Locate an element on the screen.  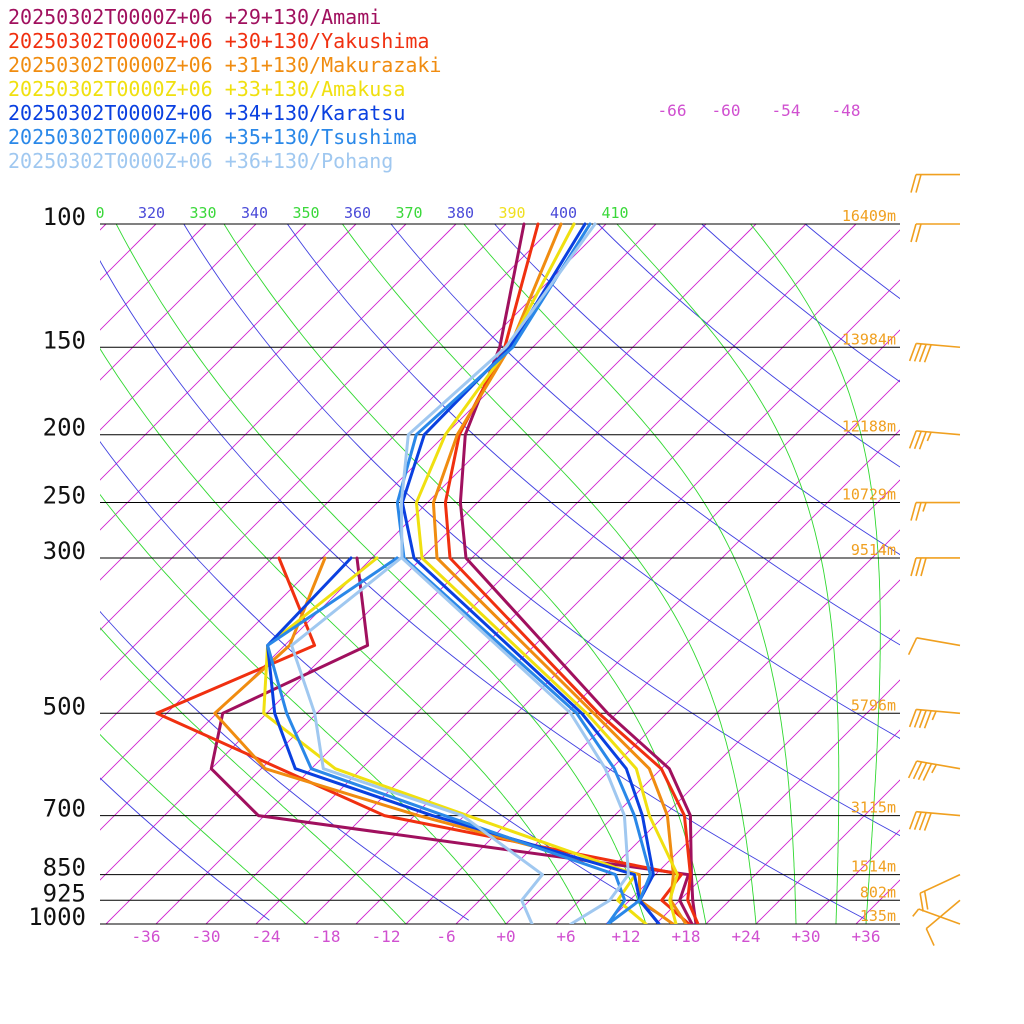
legend-entry: 20250302T0000Z+06 +29+130/Amami is located at coordinates (194, 17).